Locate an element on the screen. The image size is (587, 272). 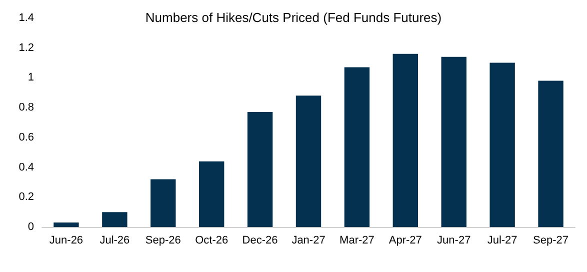
chart-title: Numbers of Hikes/Cuts Priced (Fed Funds Futures) is located at coordinates (293, 17).